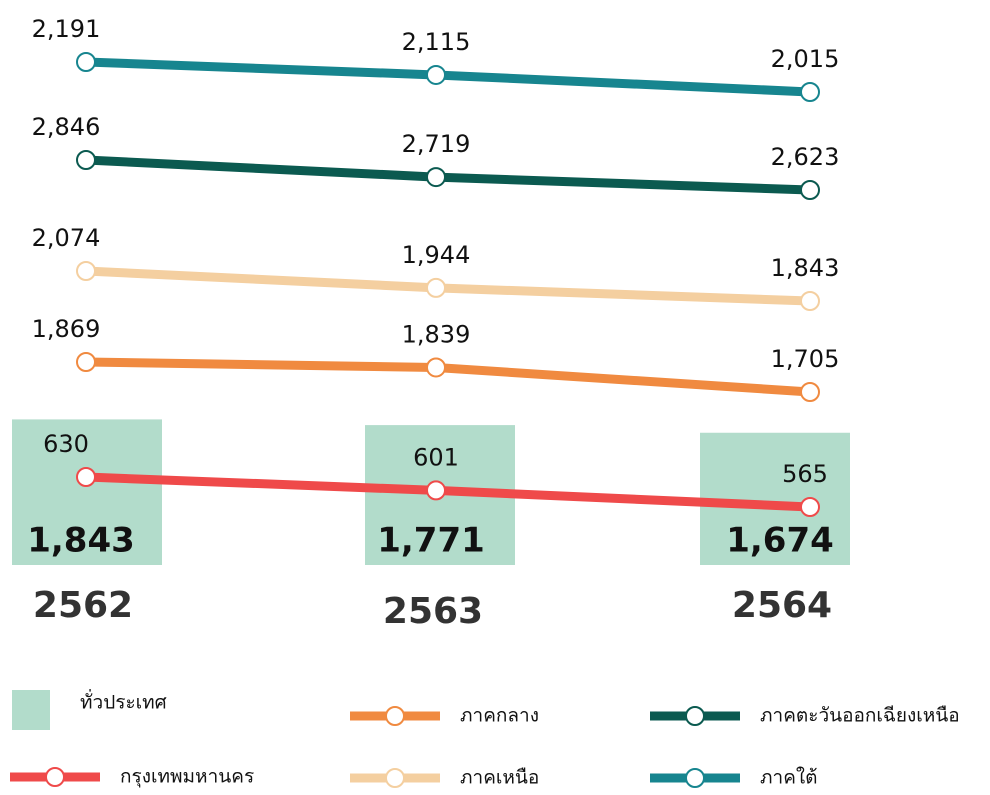 Image resolution: width=990 pixels, height=795 pixels. Describe the element at coordinates (433, 611) in the screenshot. I see `x-tick-label: 2563` at that location.